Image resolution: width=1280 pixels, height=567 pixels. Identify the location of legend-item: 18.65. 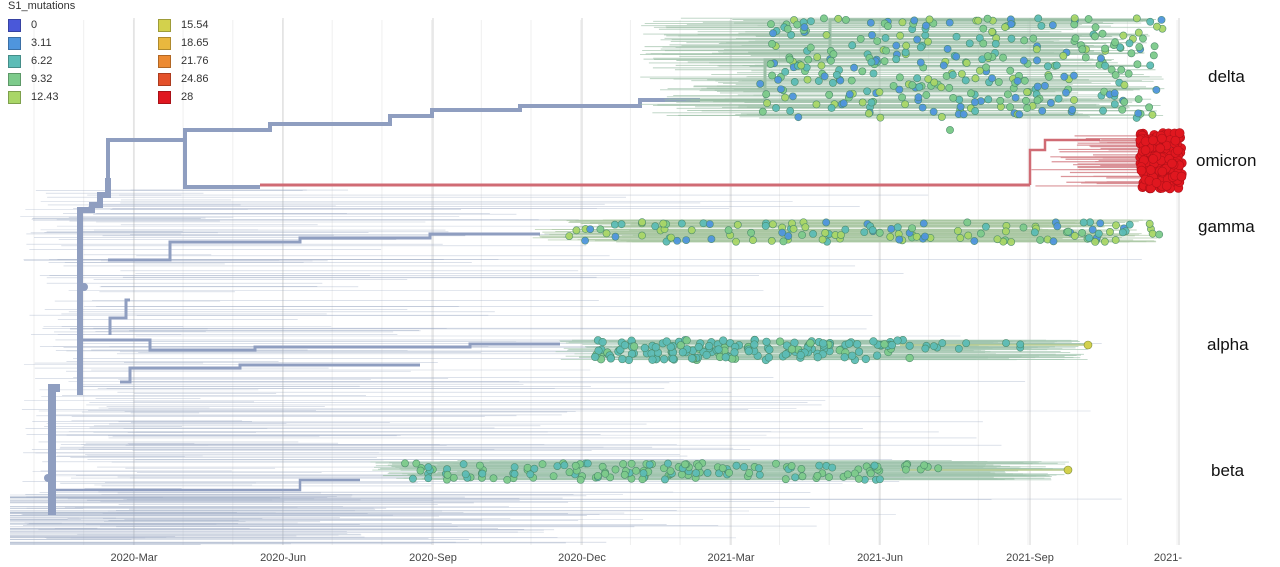
(203, 43).